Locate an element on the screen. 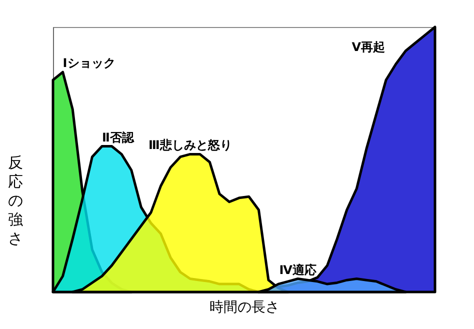  series-label: Ⅳ適応 is located at coordinates (297, 269).